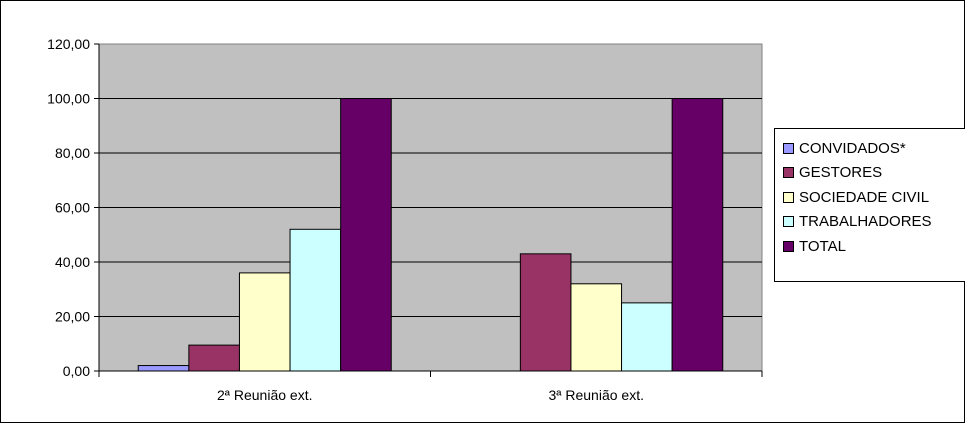 The width and height of the screenshot is (965, 423). What do you see at coordinates (264, 395) in the screenshot?
I see `x-category-label: 2ª Reunião ext.` at bounding box center [264, 395].